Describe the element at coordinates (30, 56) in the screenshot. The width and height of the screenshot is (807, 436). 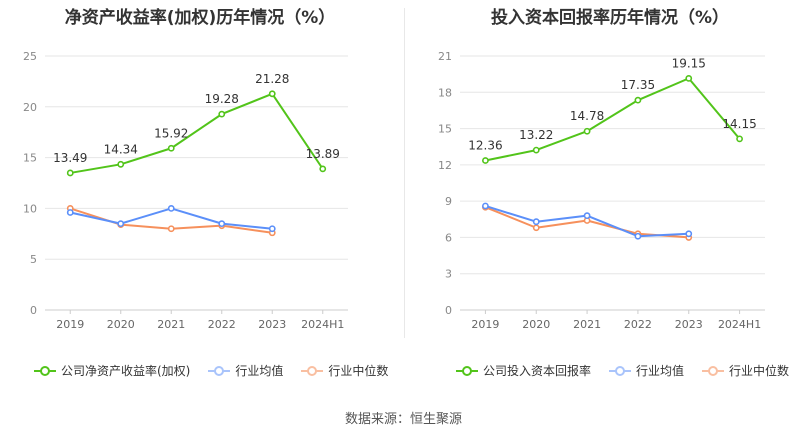
I see `y-tick-label: 25` at that location.